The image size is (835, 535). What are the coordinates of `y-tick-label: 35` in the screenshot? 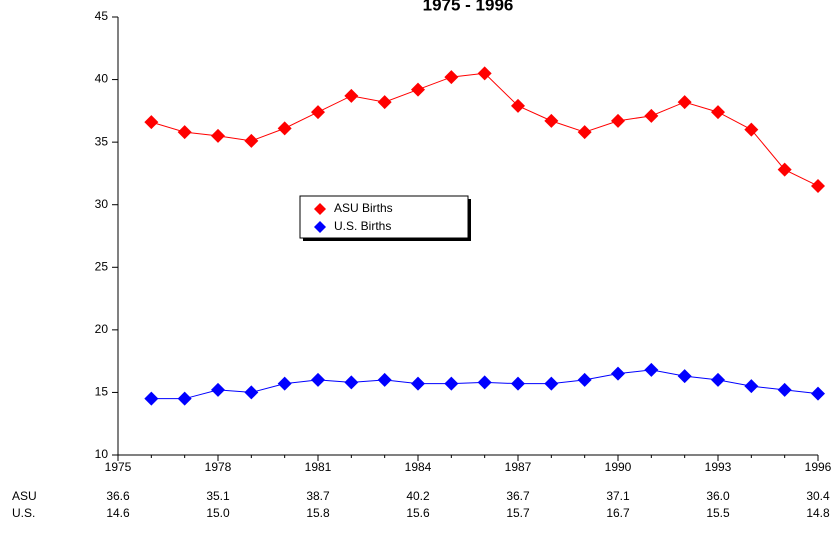 It's located at (102, 141).